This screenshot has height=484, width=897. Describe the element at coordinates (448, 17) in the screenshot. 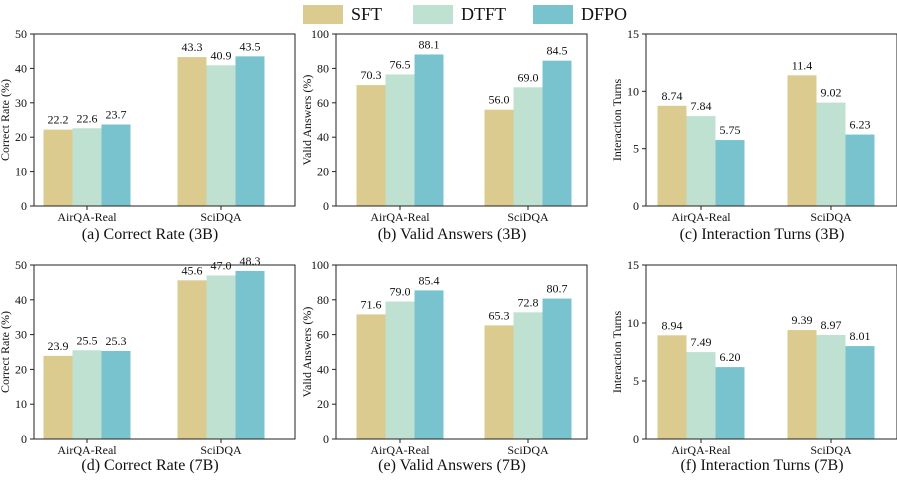

I see `legend: SFT DTFT DFPO` at that location.